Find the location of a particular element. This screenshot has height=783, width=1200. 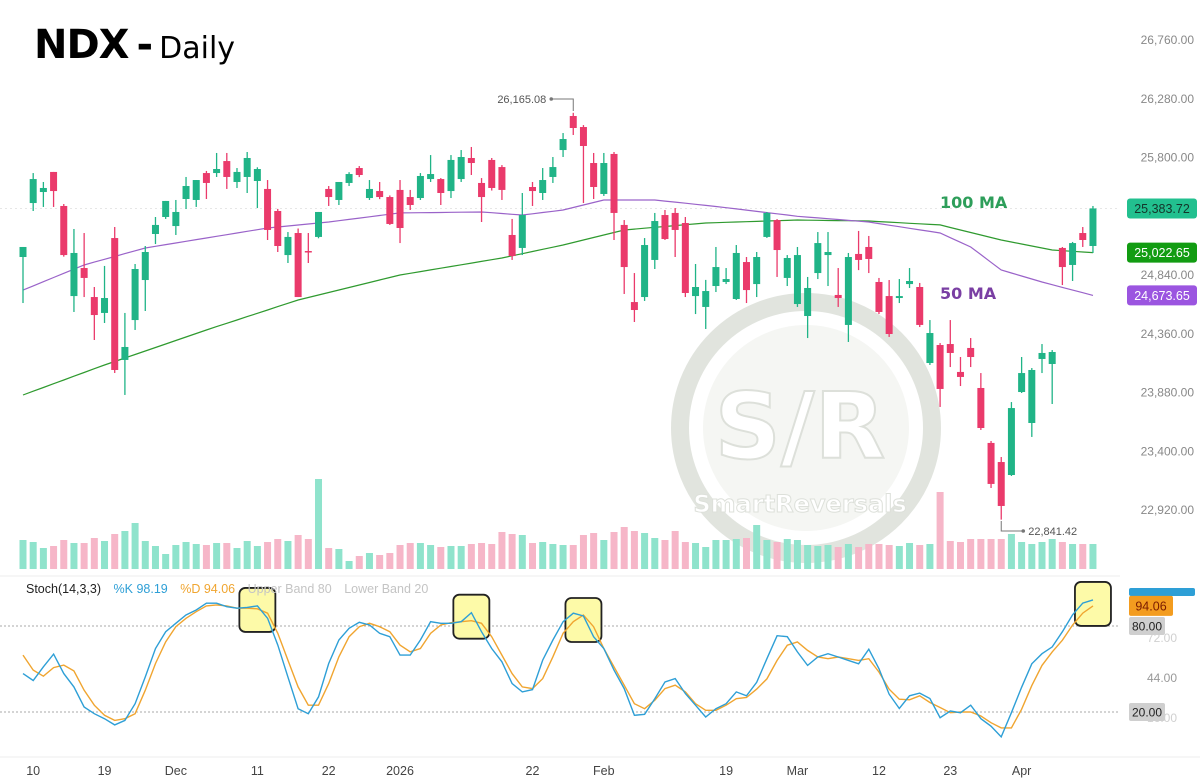

price-tick-label: 24,360.00 is located at coordinates (1168, 334).